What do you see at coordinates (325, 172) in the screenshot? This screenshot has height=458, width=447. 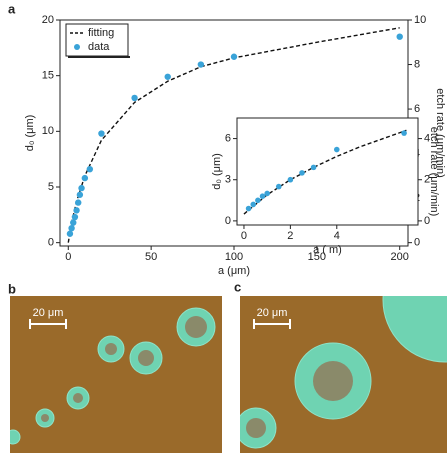 I see `fit-line` at bounding box center [325, 172].